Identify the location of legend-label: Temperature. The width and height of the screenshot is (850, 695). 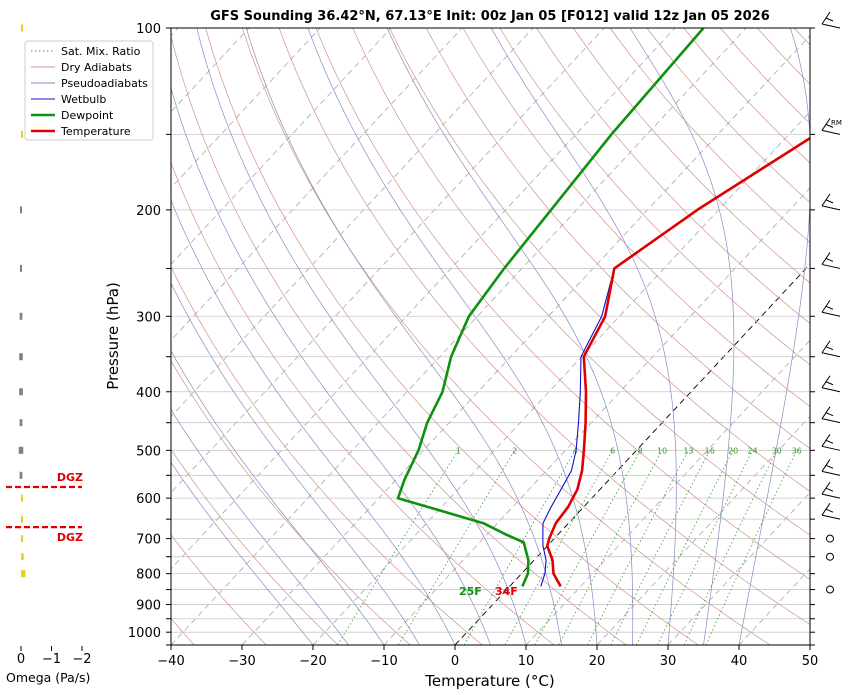
(95, 131).